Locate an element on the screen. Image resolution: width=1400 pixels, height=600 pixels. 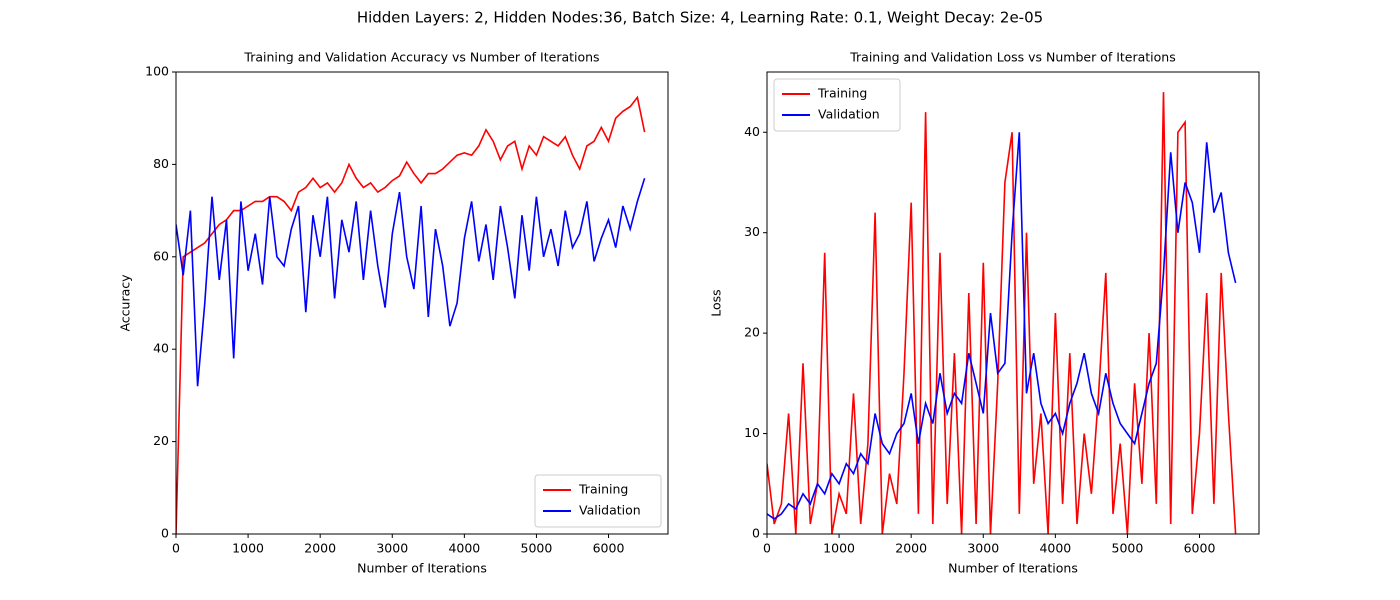
y-axis-label: Accuracy is located at coordinates (125, 303).